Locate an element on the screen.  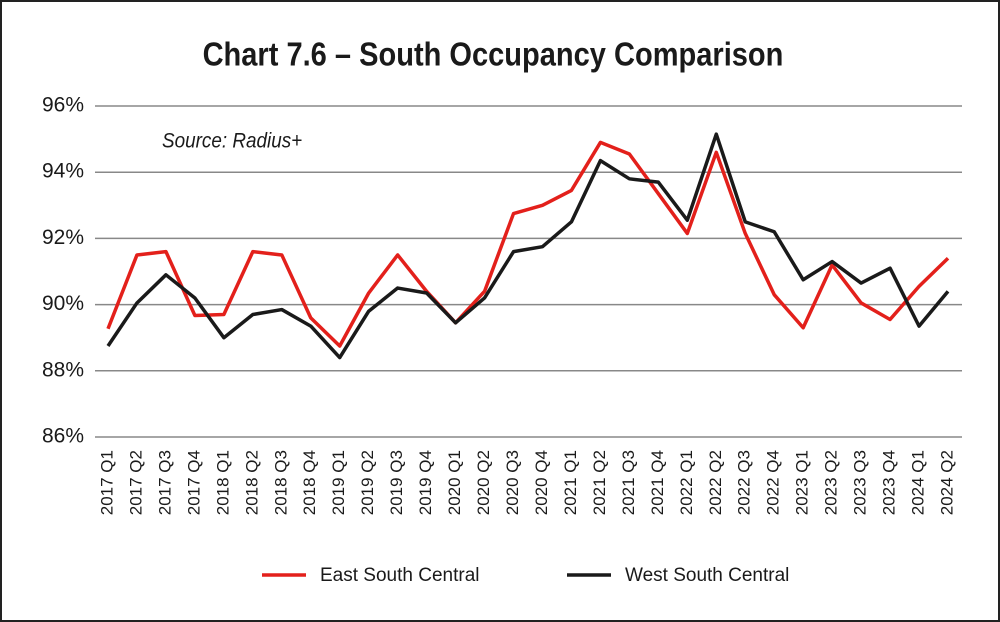
x-tick-label: 2018 Q3 is located at coordinates (280, 482).